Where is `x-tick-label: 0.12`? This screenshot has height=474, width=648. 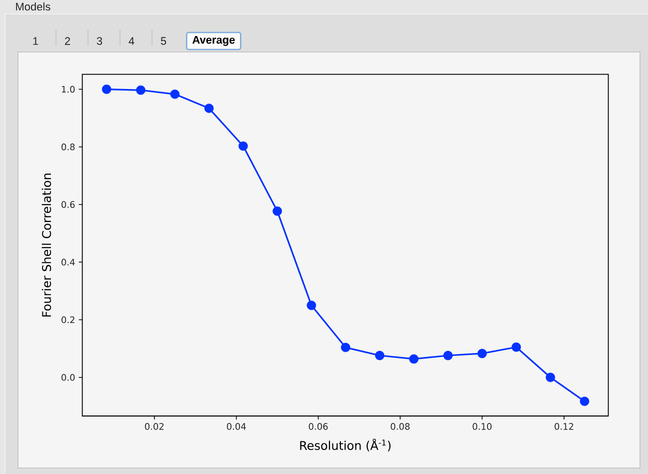 x-tick-label: 0.12 is located at coordinates (564, 426).